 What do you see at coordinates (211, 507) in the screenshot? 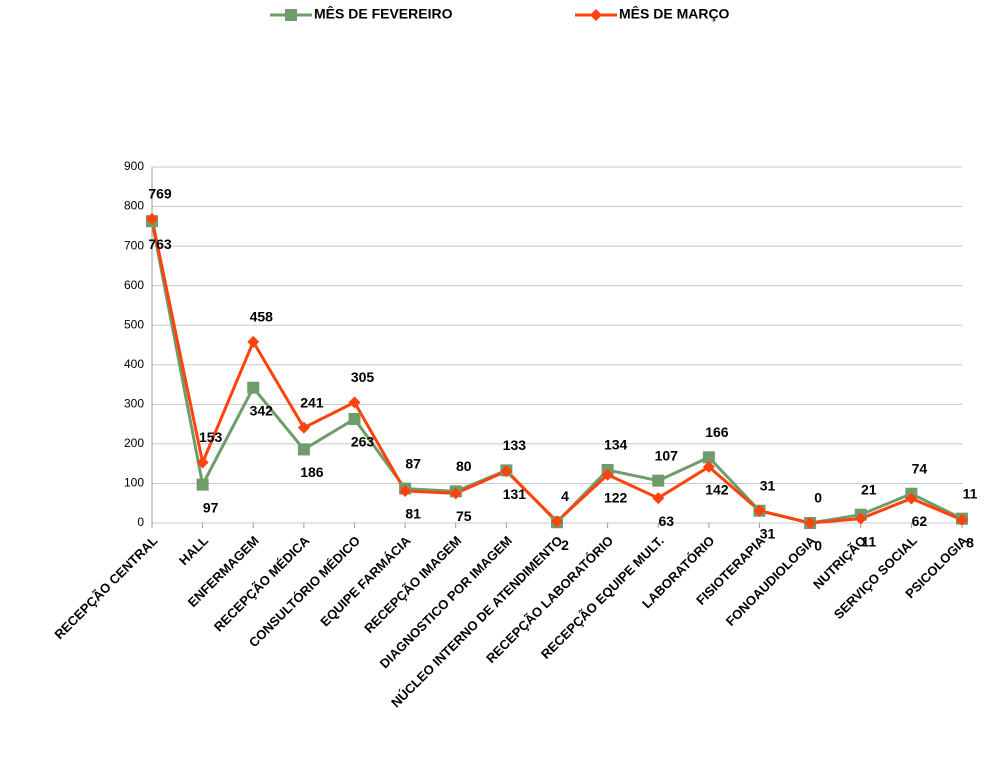
I see `data-label: 97` at bounding box center [211, 507].